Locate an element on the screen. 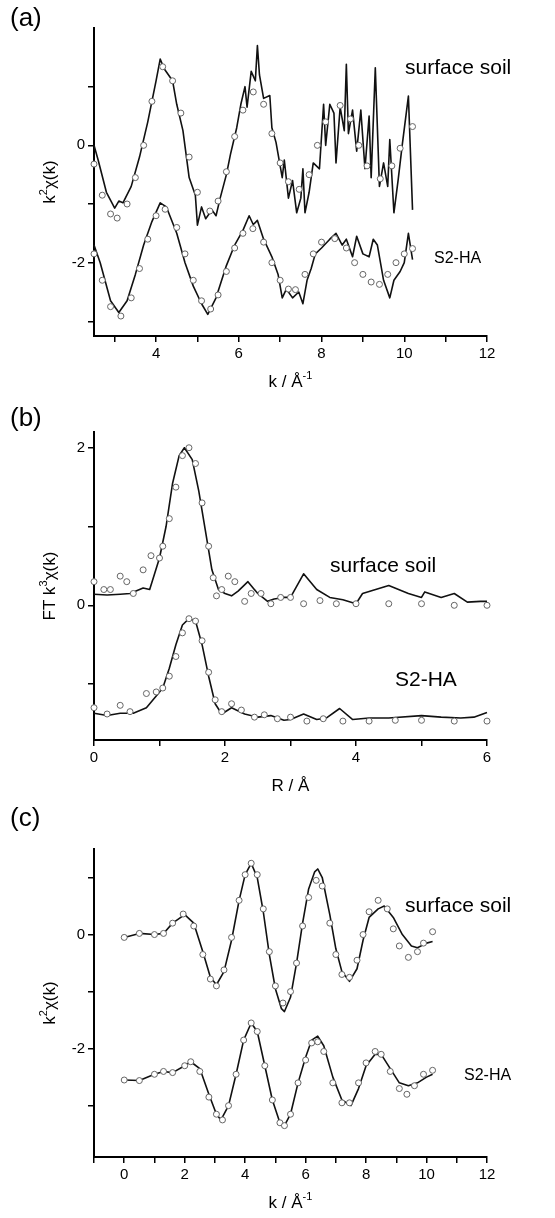  annotation: surface soil is located at coordinates (383, 564).